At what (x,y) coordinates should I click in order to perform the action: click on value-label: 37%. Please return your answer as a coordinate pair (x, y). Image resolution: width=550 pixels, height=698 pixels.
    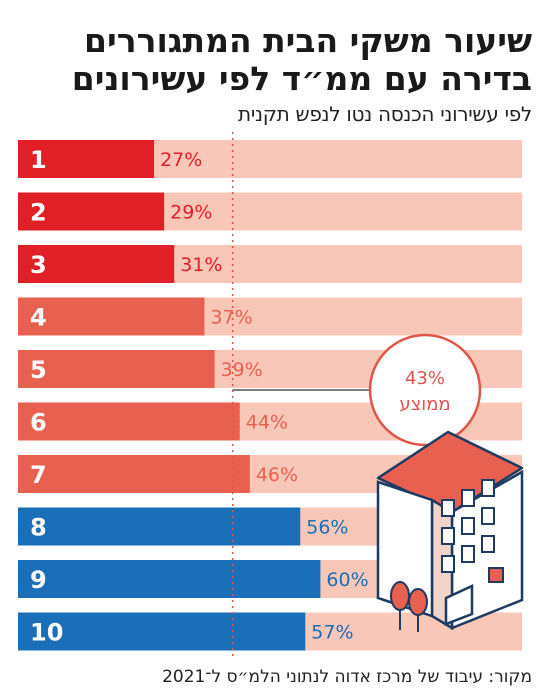
    Looking at the image, I should click on (231, 318).